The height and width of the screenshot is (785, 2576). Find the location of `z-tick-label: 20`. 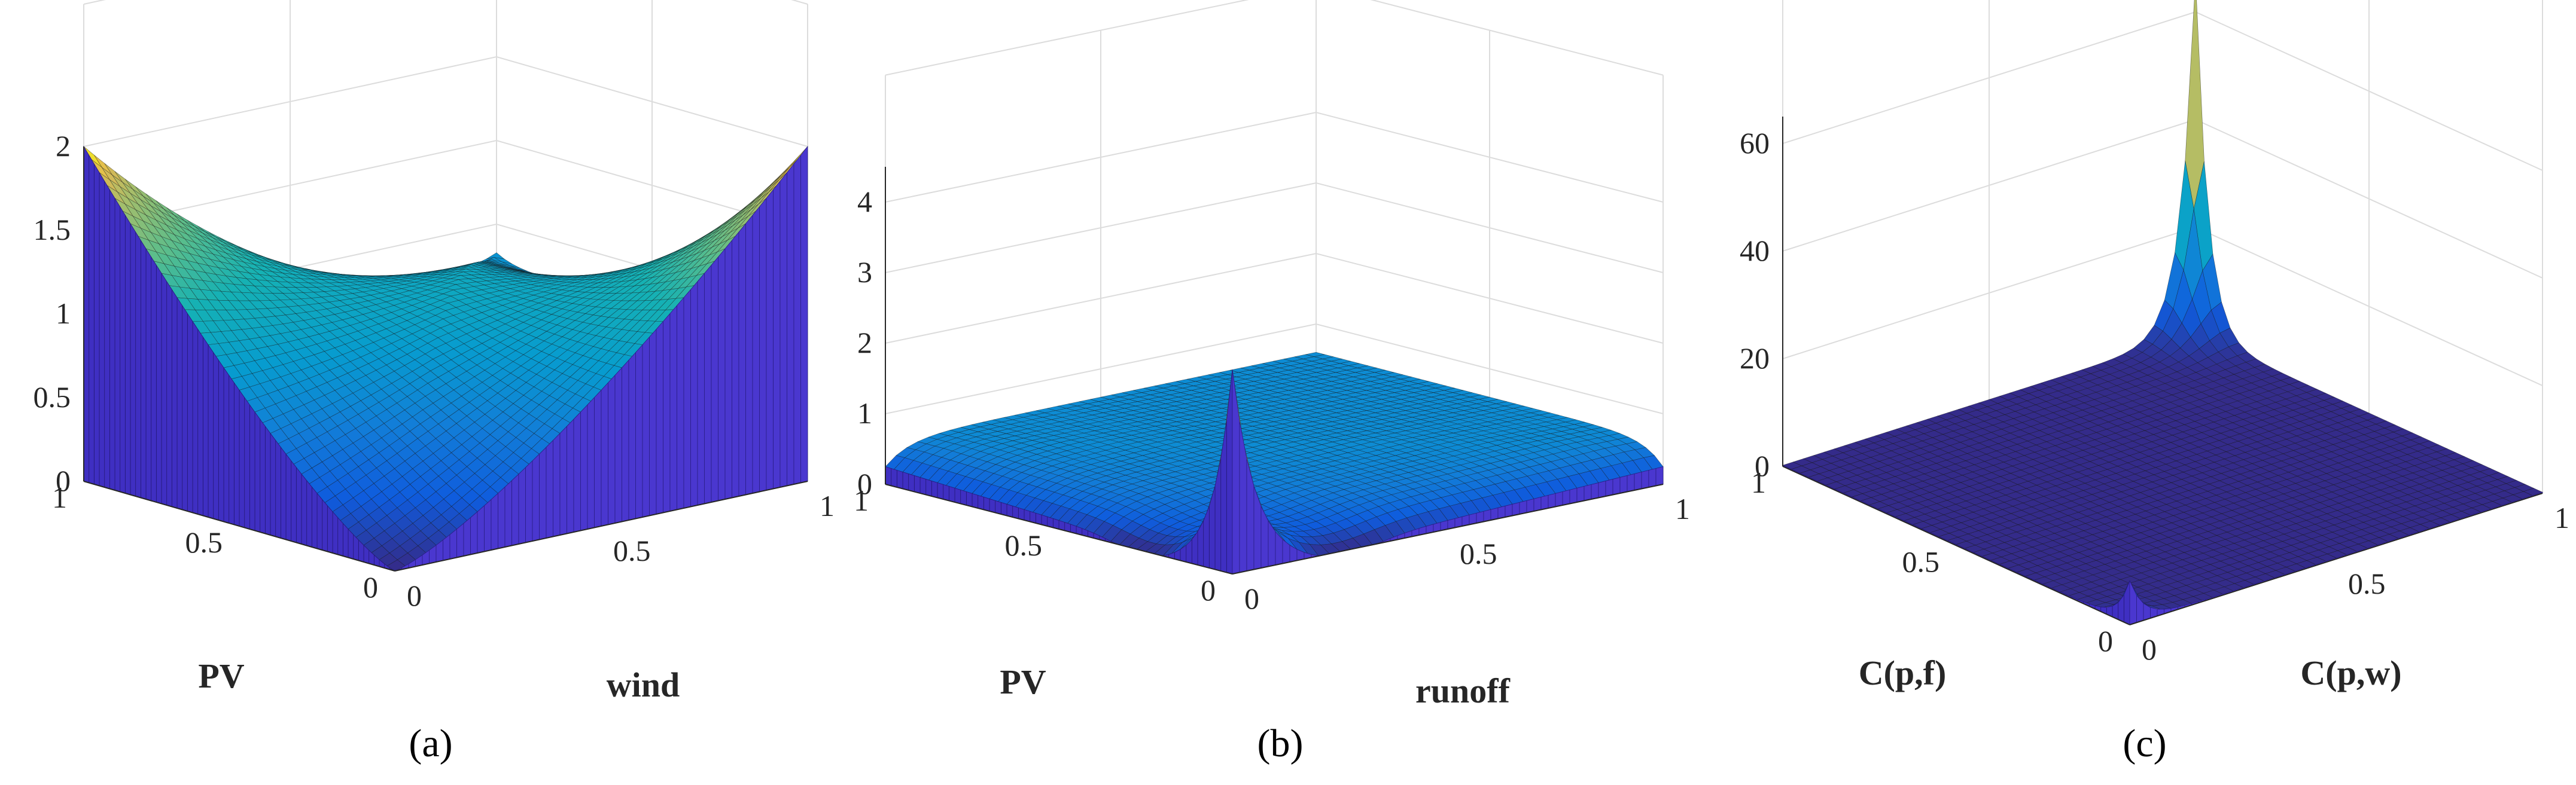

z-tick-label: 20 is located at coordinates (1755, 358).